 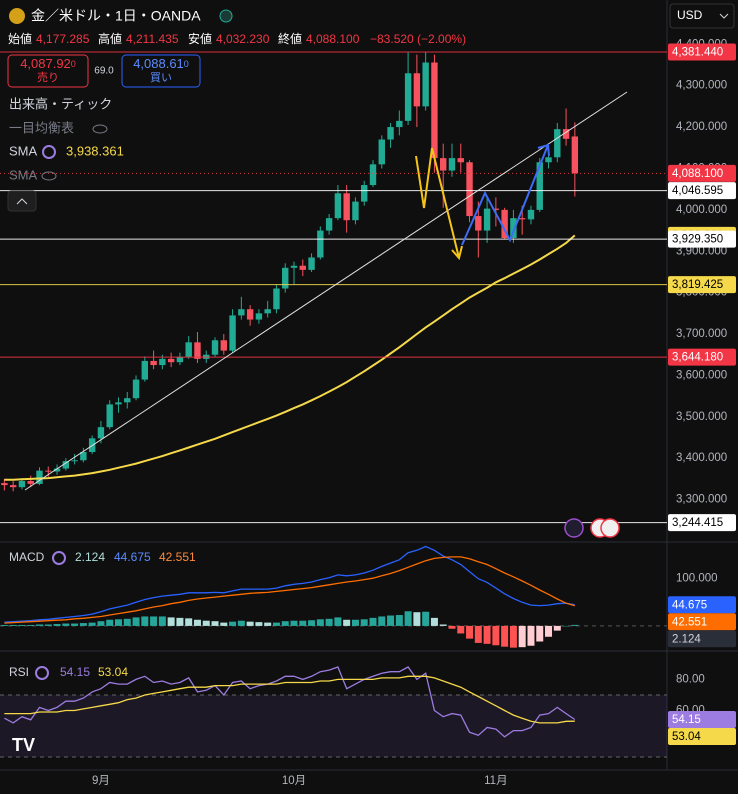 What do you see at coordinates (701, 251) in the screenshot?
I see `y-tick-label: 3,900.000` at bounding box center [701, 251].